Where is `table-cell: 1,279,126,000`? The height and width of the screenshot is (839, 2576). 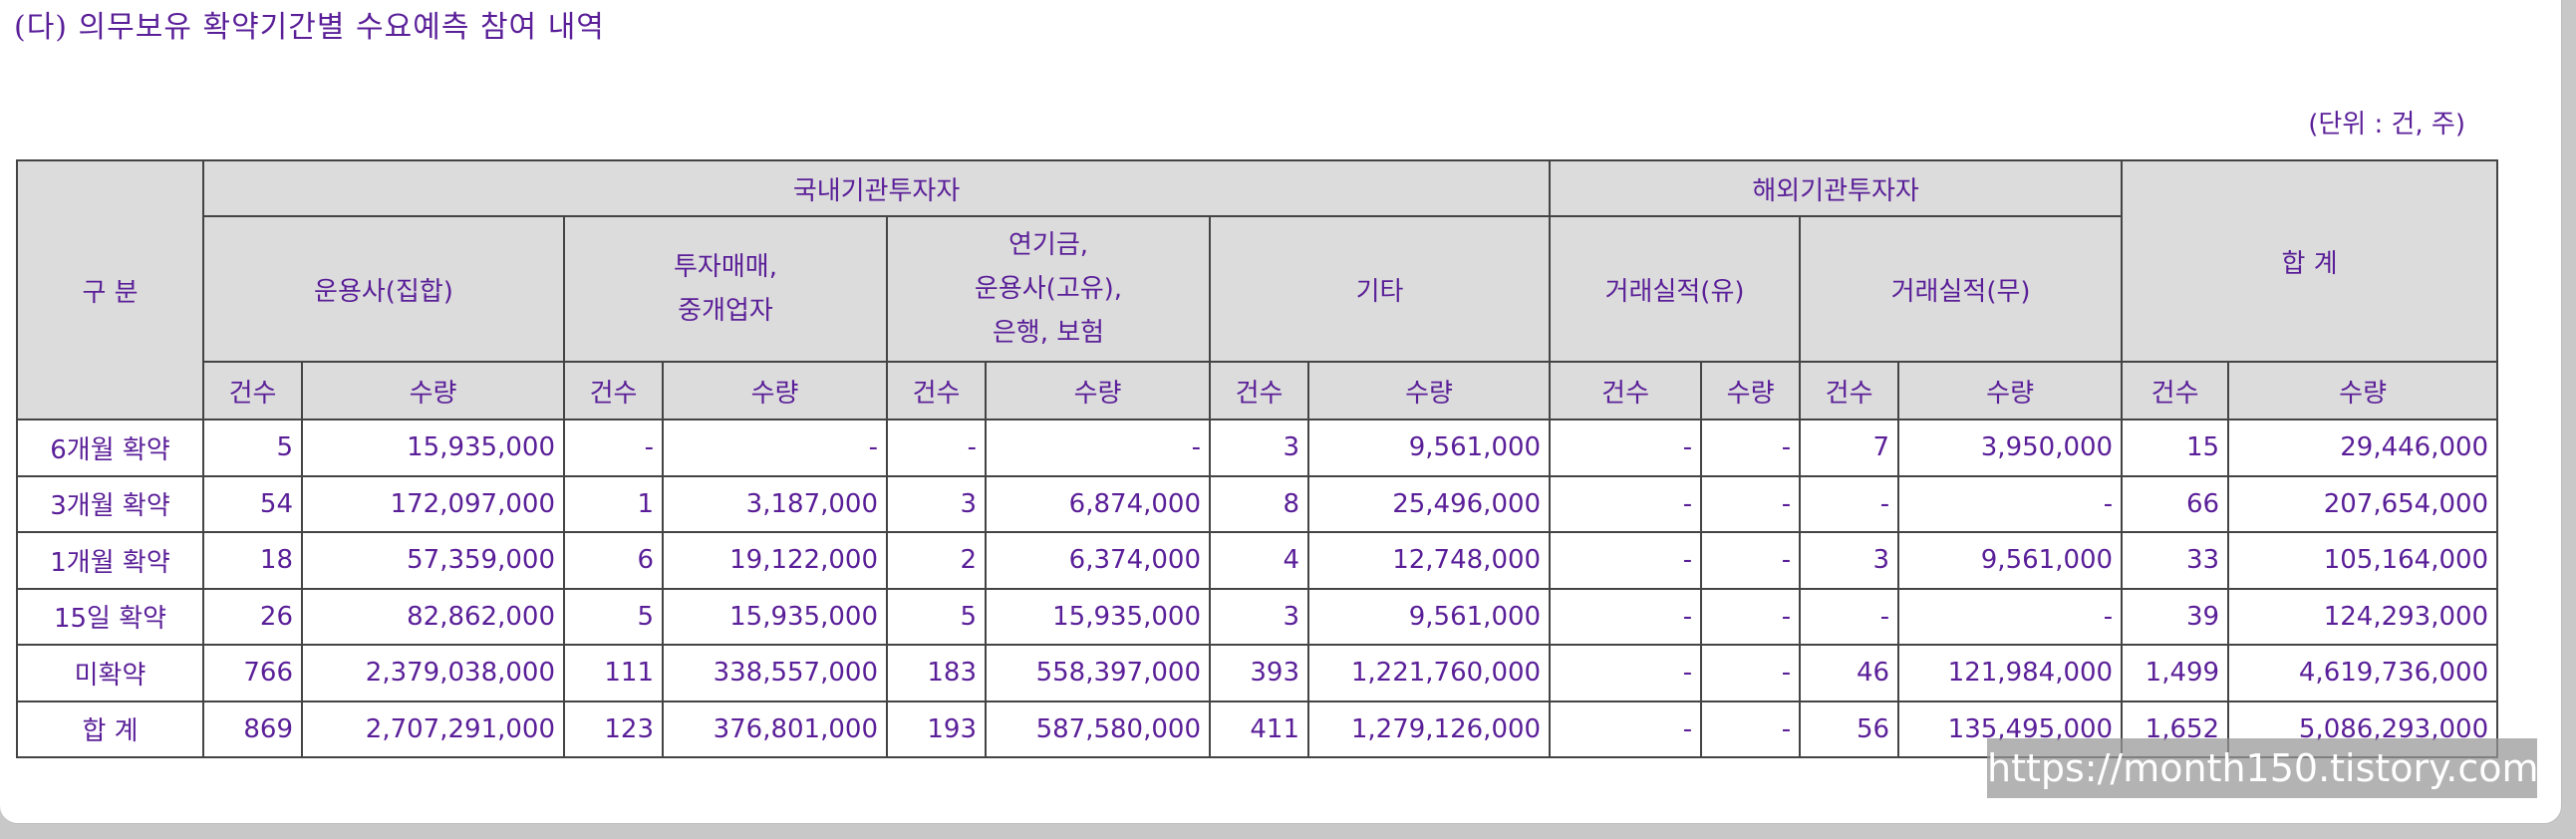
table-cell: 1,279,126,000 is located at coordinates (1429, 729).